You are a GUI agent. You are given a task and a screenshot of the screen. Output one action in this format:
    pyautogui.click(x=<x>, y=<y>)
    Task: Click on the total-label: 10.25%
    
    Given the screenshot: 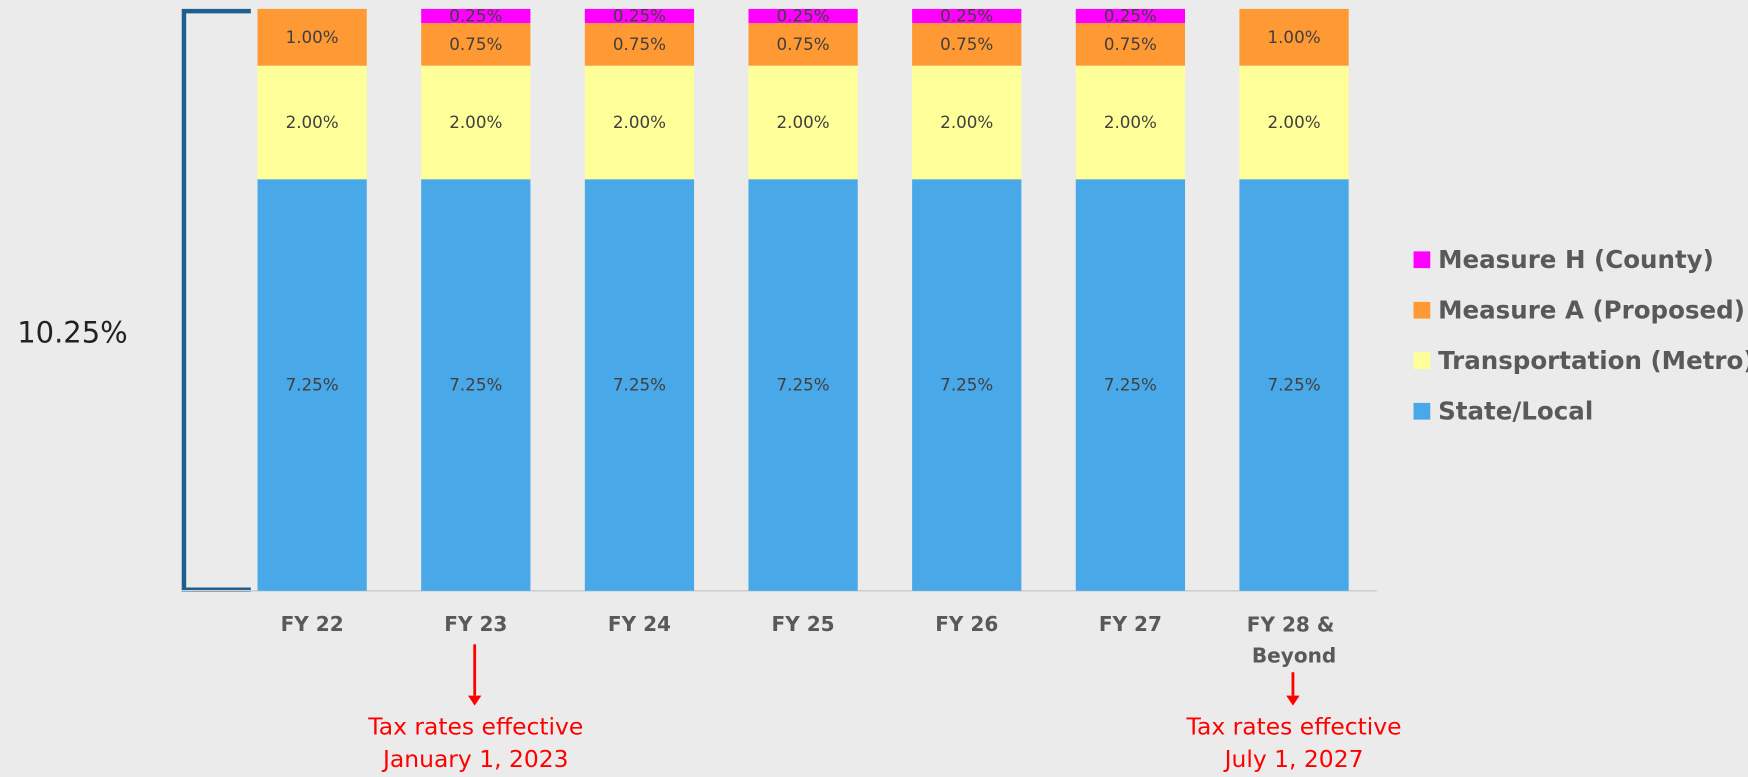 What is the action you would take?
    pyautogui.click(x=72, y=332)
    